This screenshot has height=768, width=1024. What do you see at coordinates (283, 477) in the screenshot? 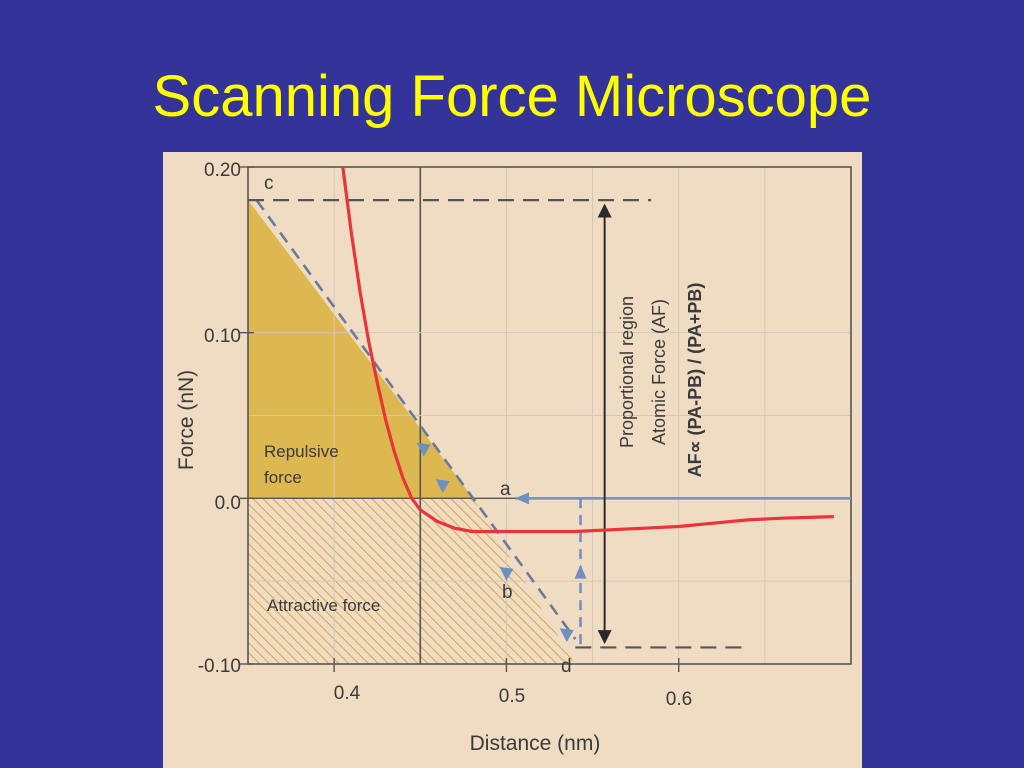
I see `repulsive-label: force` at bounding box center [283, 477].